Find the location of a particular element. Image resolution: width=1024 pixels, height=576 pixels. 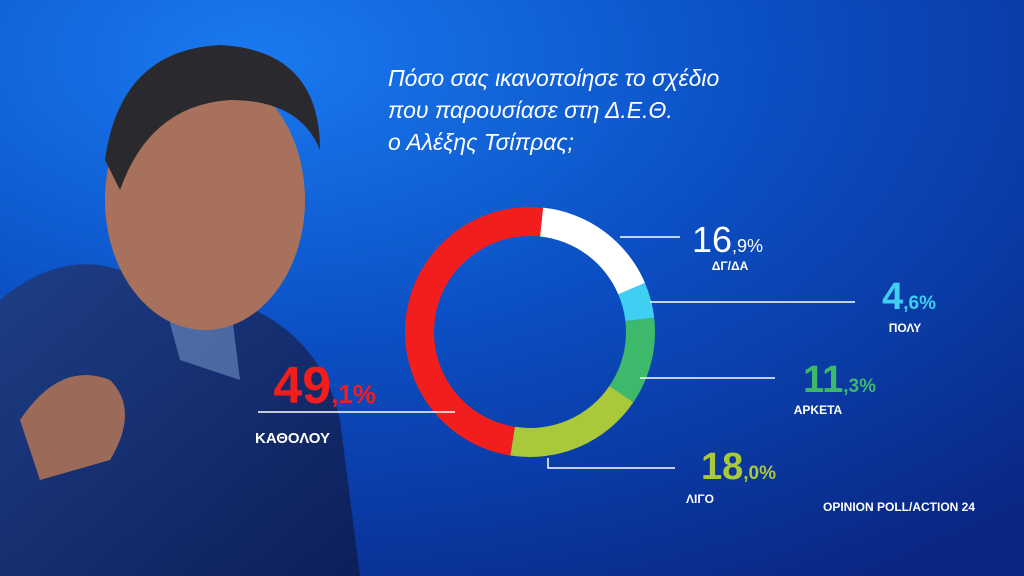

category-label: ΚΑΘΟΛΟΥ is located at coordinates (292, 438).